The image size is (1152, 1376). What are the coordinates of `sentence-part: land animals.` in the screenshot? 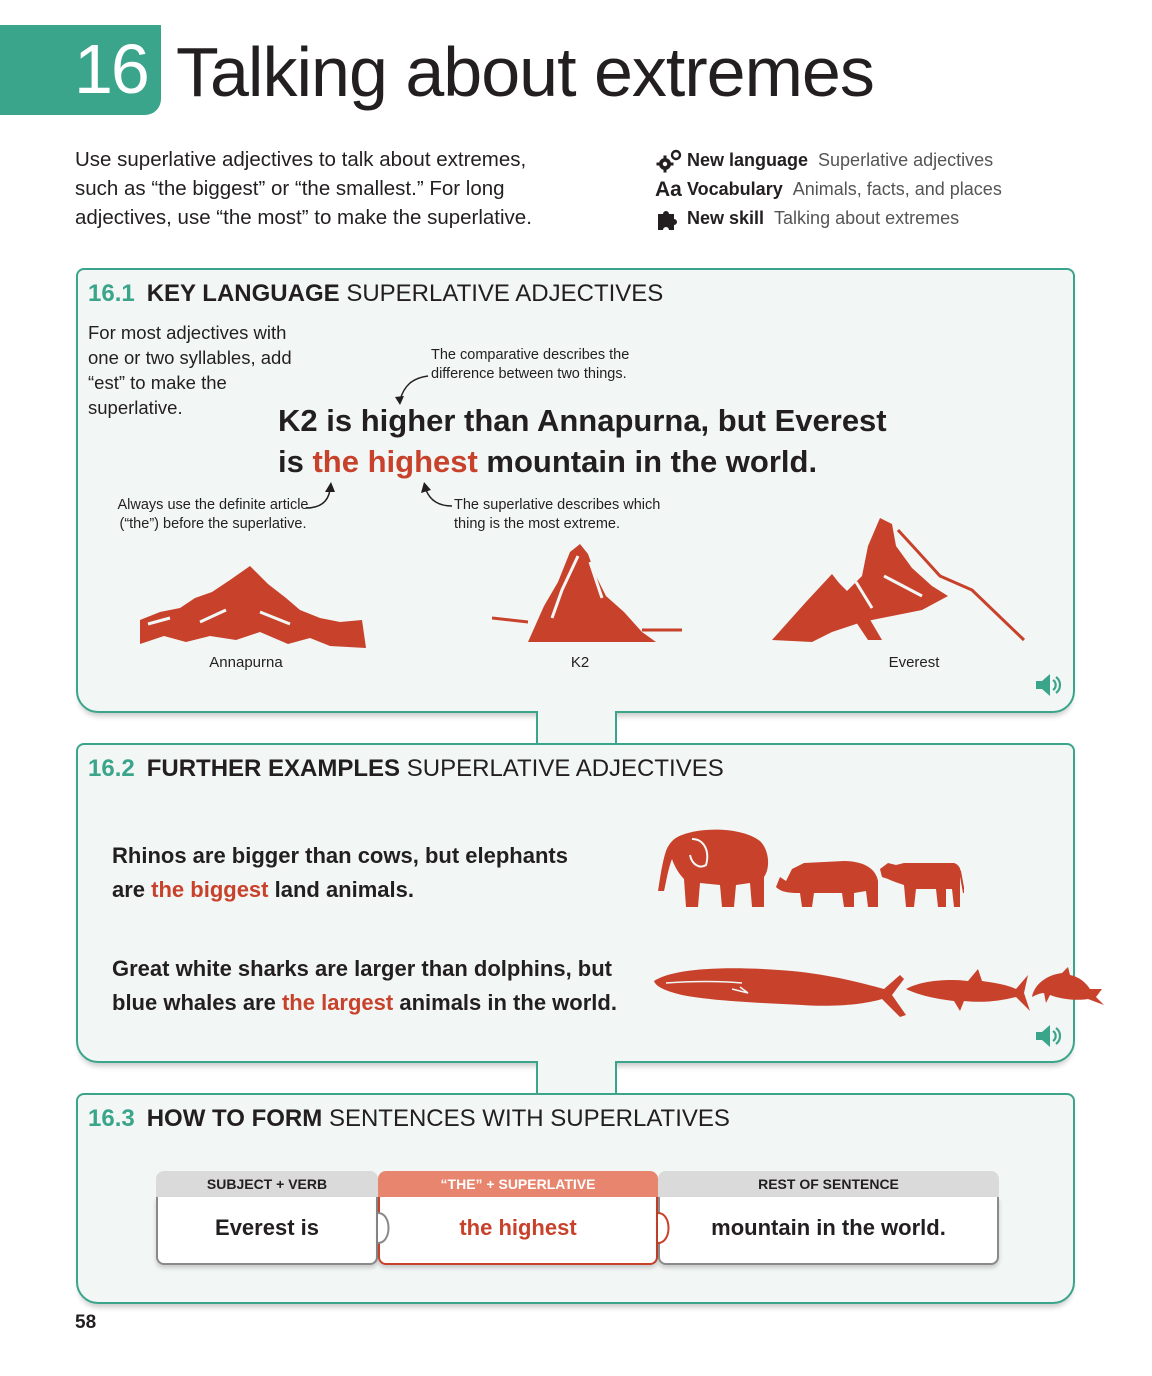 It's located at (341, 889).